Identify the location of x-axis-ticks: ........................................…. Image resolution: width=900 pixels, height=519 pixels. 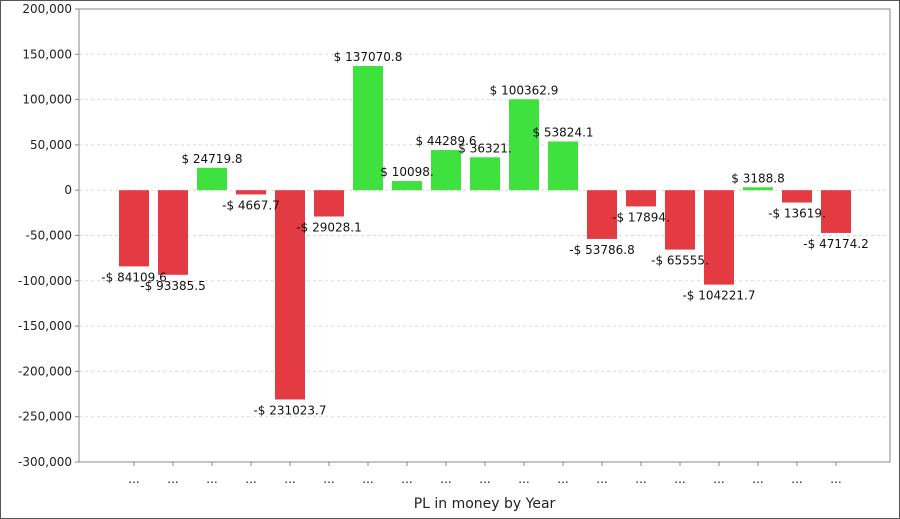
(485, 474).